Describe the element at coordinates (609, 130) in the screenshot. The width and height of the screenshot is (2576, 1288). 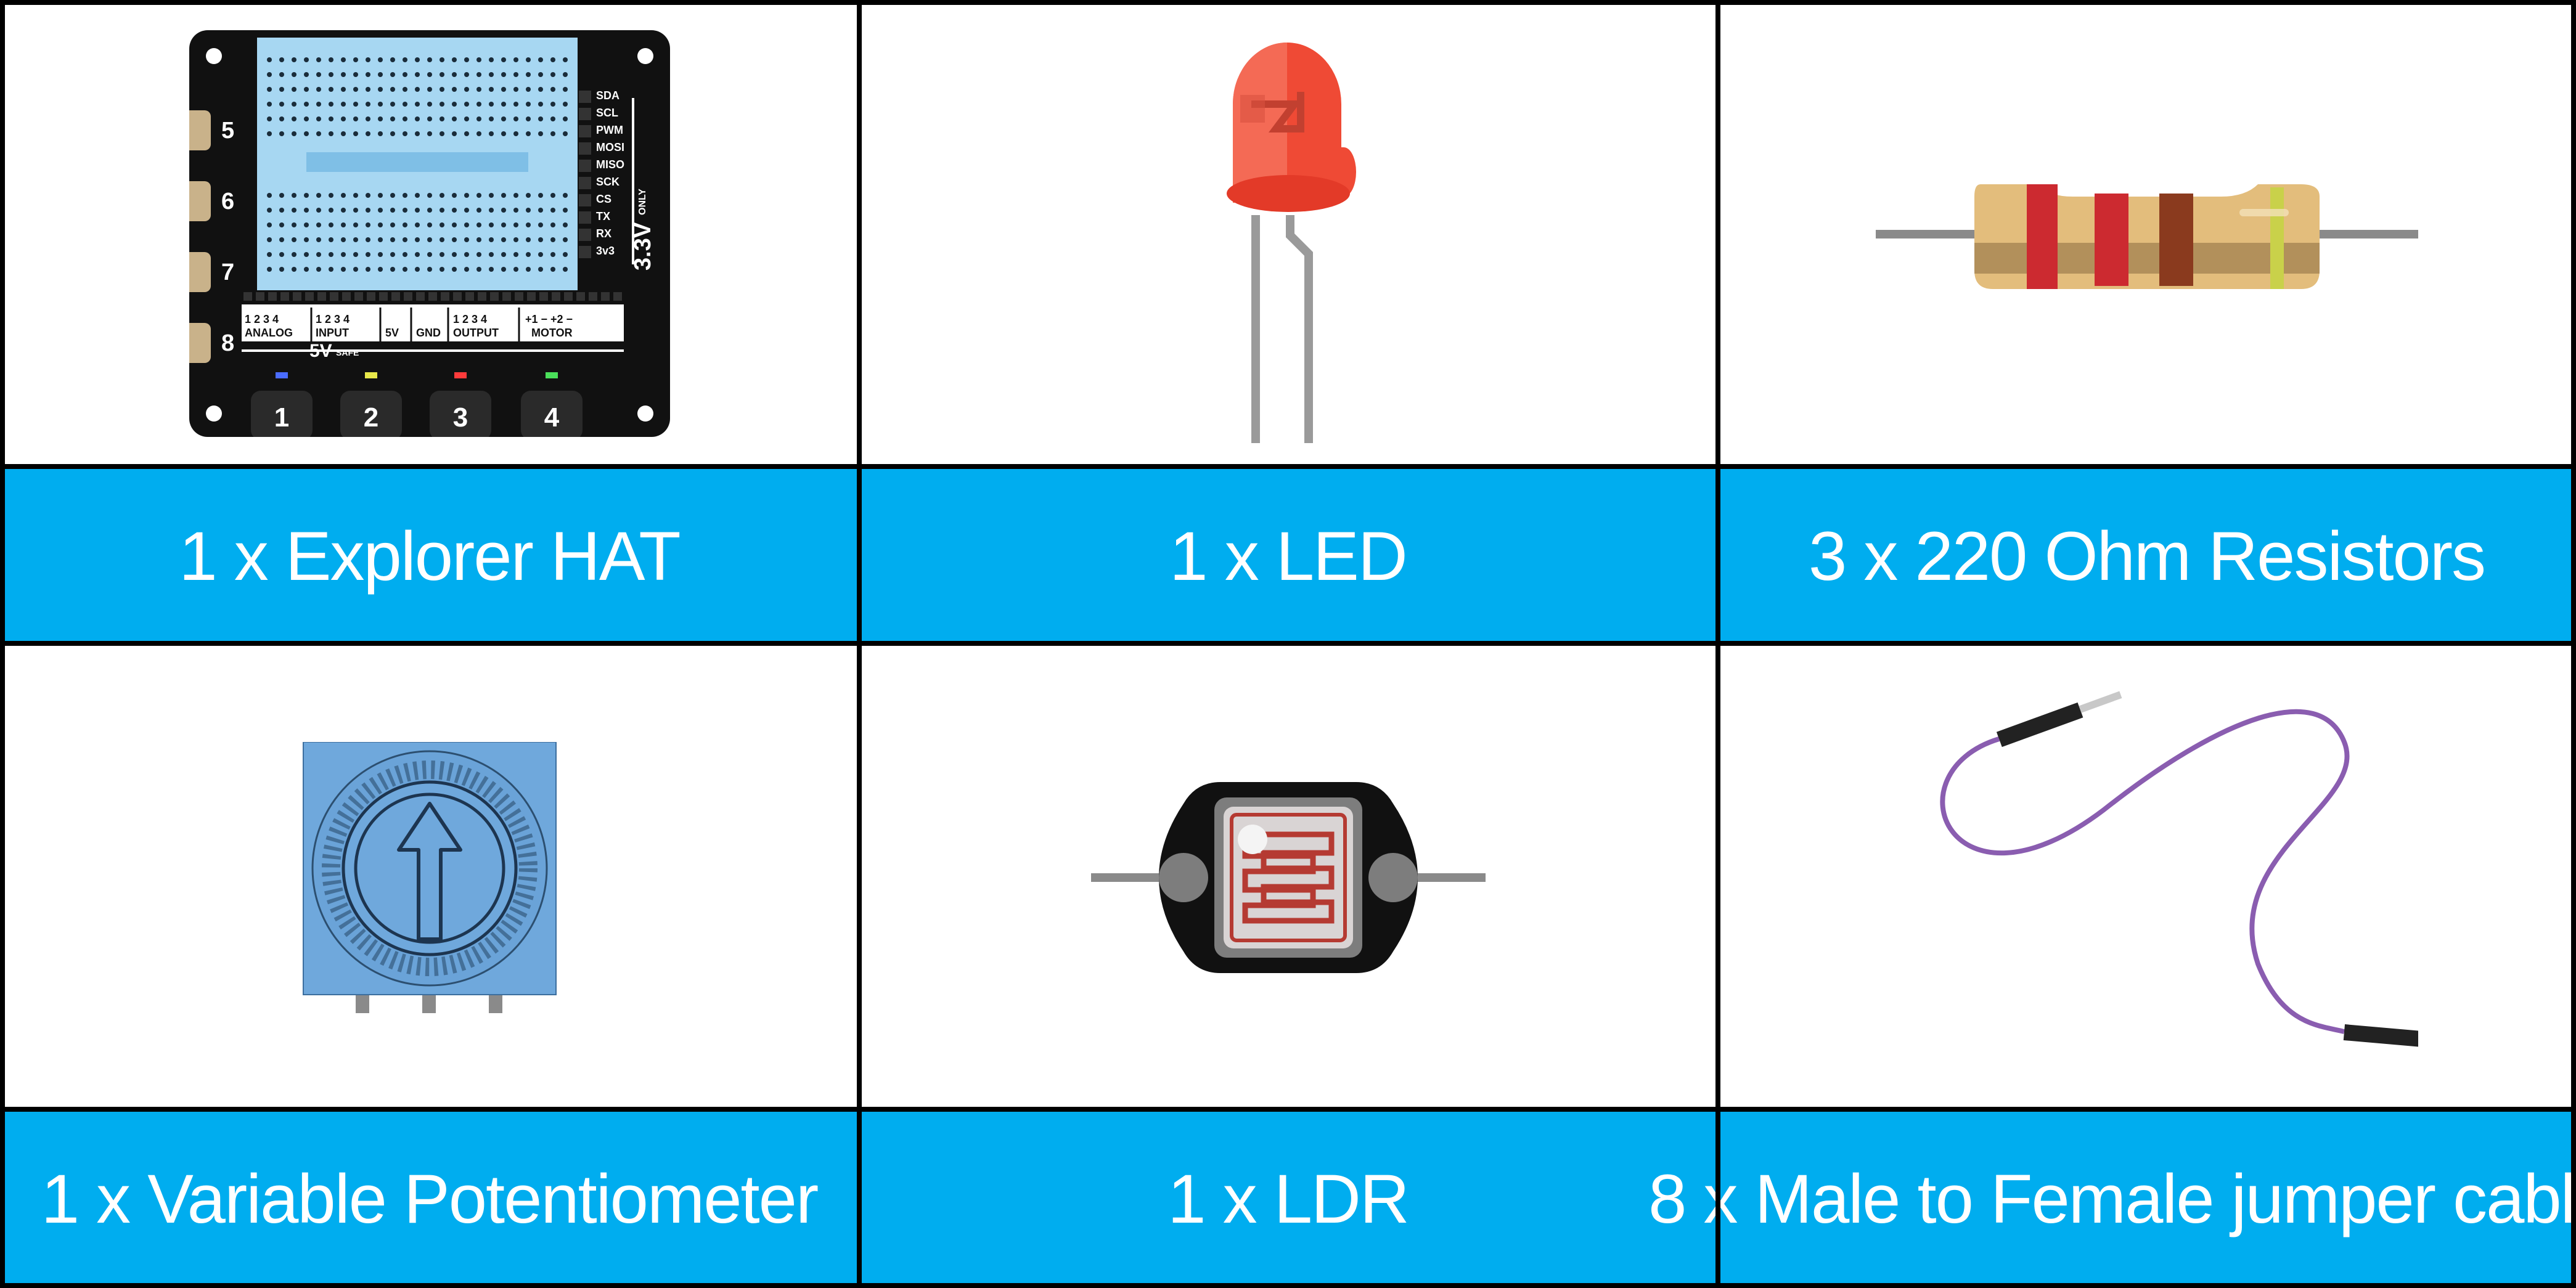
I see `pin-label: PWM` at that location.